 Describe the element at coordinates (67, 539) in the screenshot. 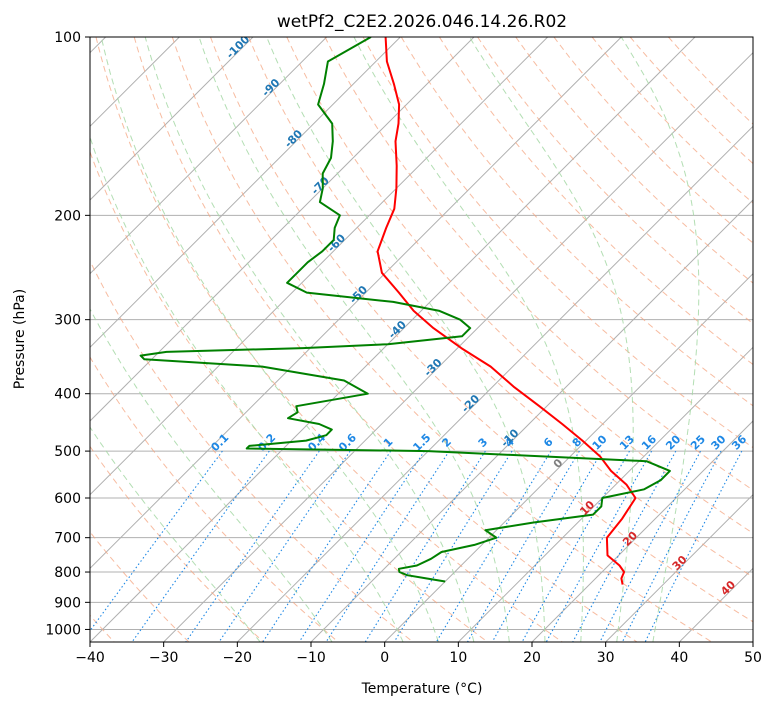

I see `y-tick-label: 700` at that location.